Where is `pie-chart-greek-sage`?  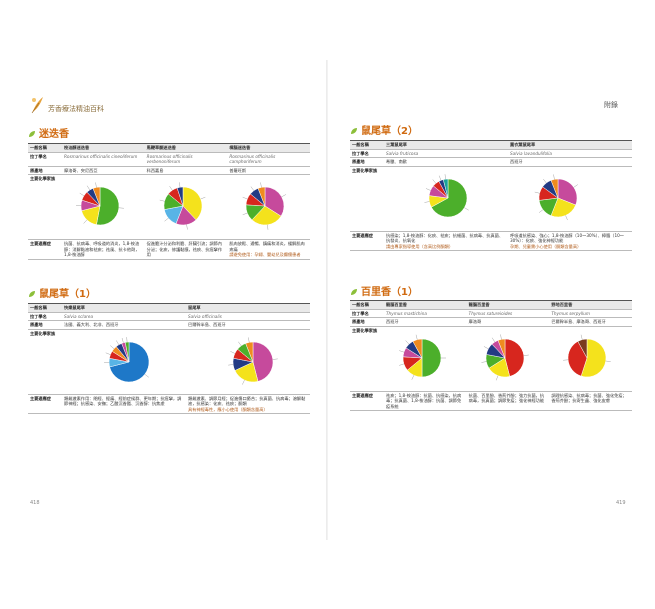 pie-chart-greek-sage is located at coordinates (446, 195).